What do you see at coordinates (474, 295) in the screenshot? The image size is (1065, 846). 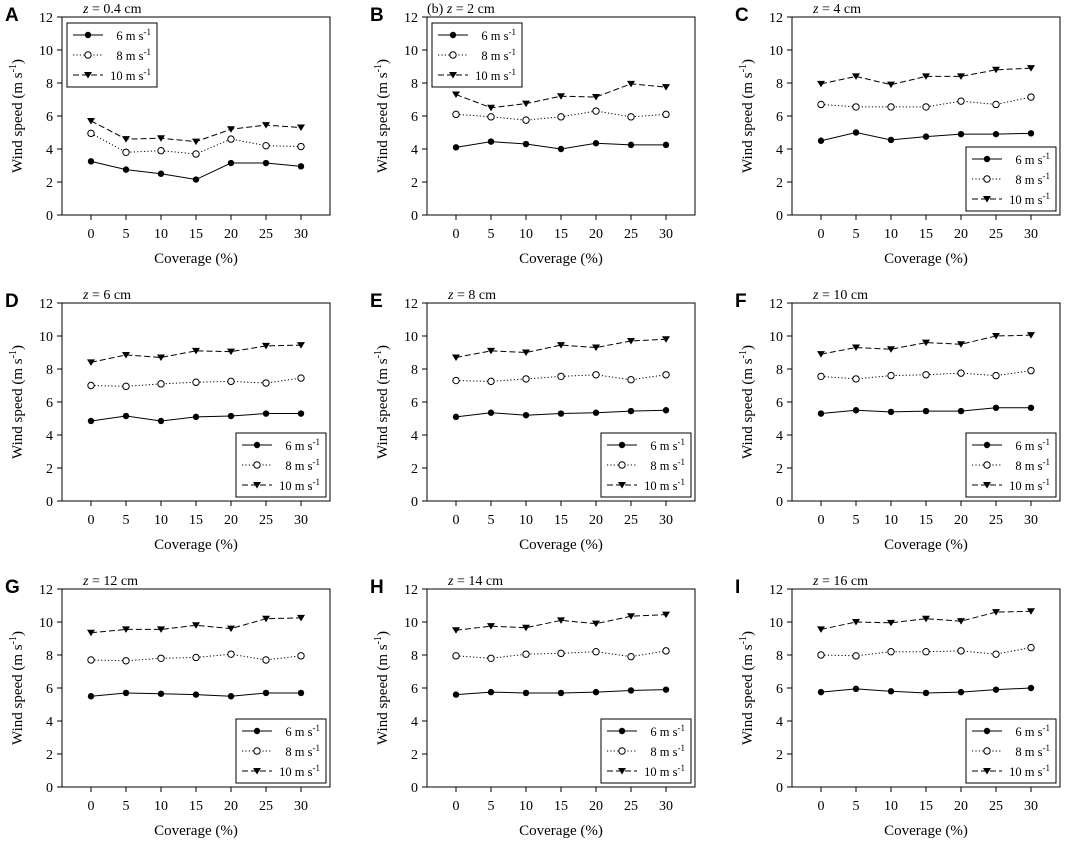 I see `title-height: = 8 cm` at bounding box center [474, 295].